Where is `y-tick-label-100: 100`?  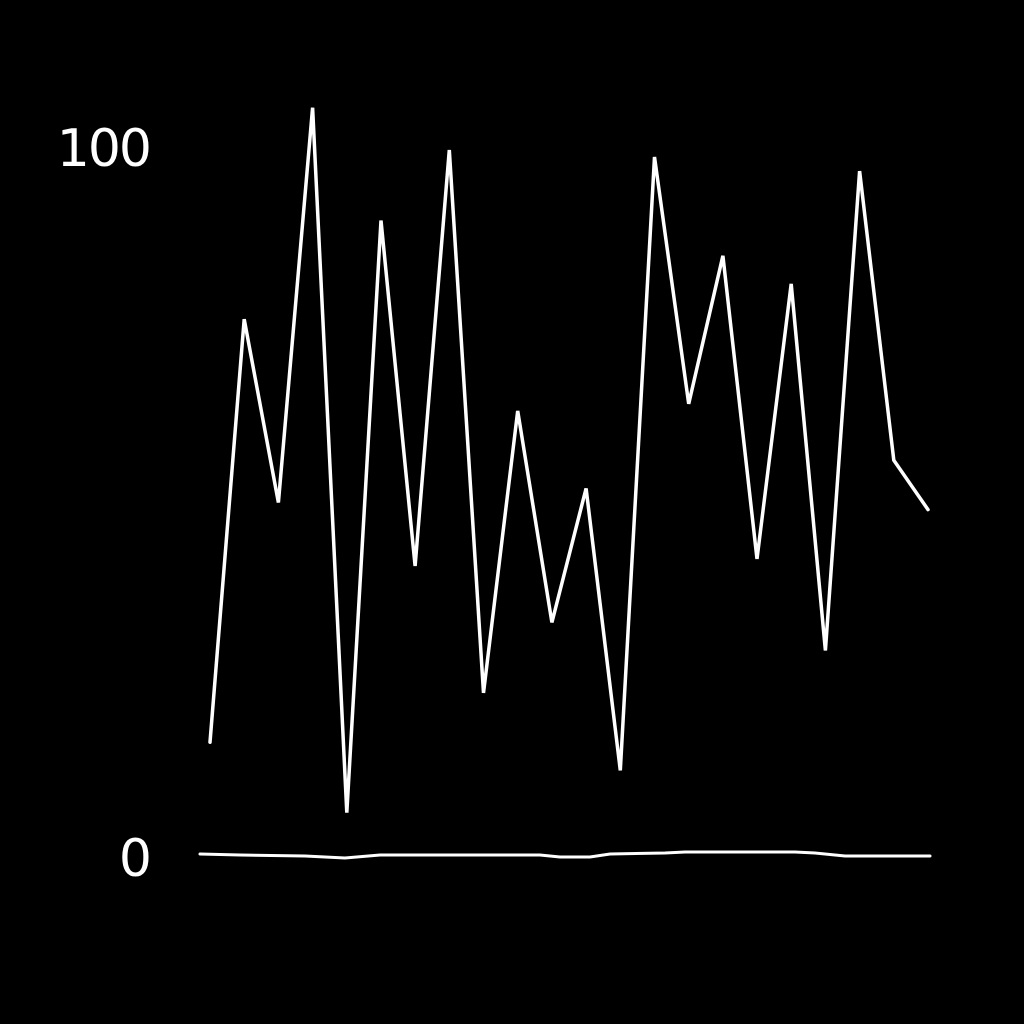 y-tick-label-100: 100 is located at coordinates (103, 149).